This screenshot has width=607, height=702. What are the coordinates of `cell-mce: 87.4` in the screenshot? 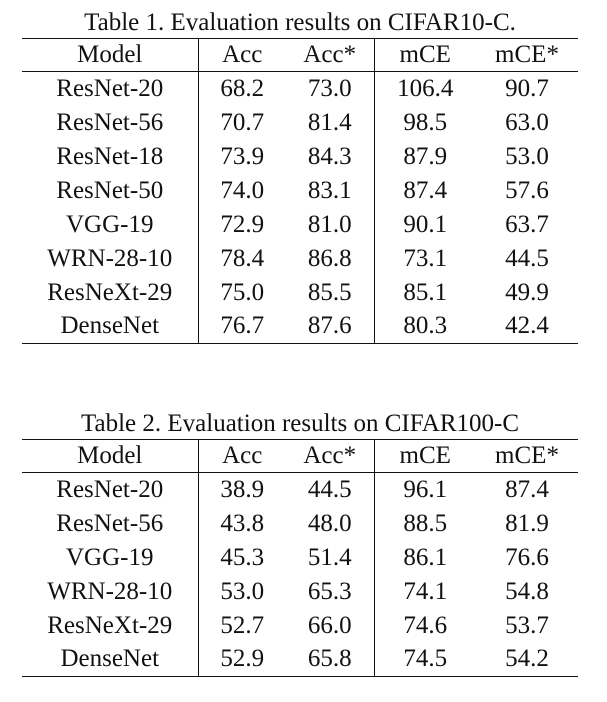 It's located at (425, 190).